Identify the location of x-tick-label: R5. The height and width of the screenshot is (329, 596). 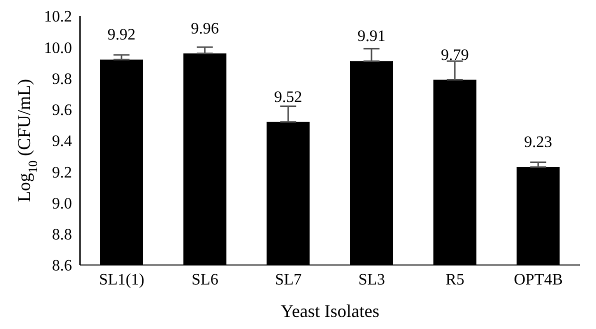
(455, 279).